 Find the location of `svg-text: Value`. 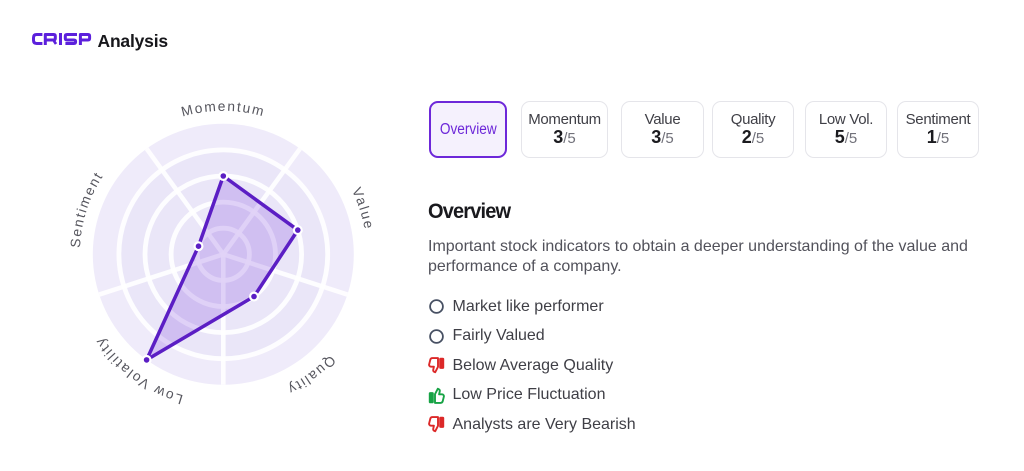

svg-text: Value is located at coordinates (363, 208).